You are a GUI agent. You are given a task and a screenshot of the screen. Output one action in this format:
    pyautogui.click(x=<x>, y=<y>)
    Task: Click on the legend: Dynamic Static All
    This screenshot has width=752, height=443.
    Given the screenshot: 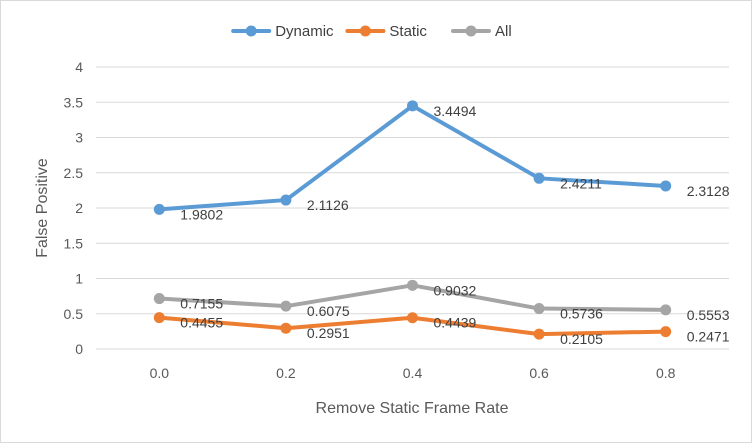 What is the action you would take?
    pyautogui.click(x=371, y=31)
    